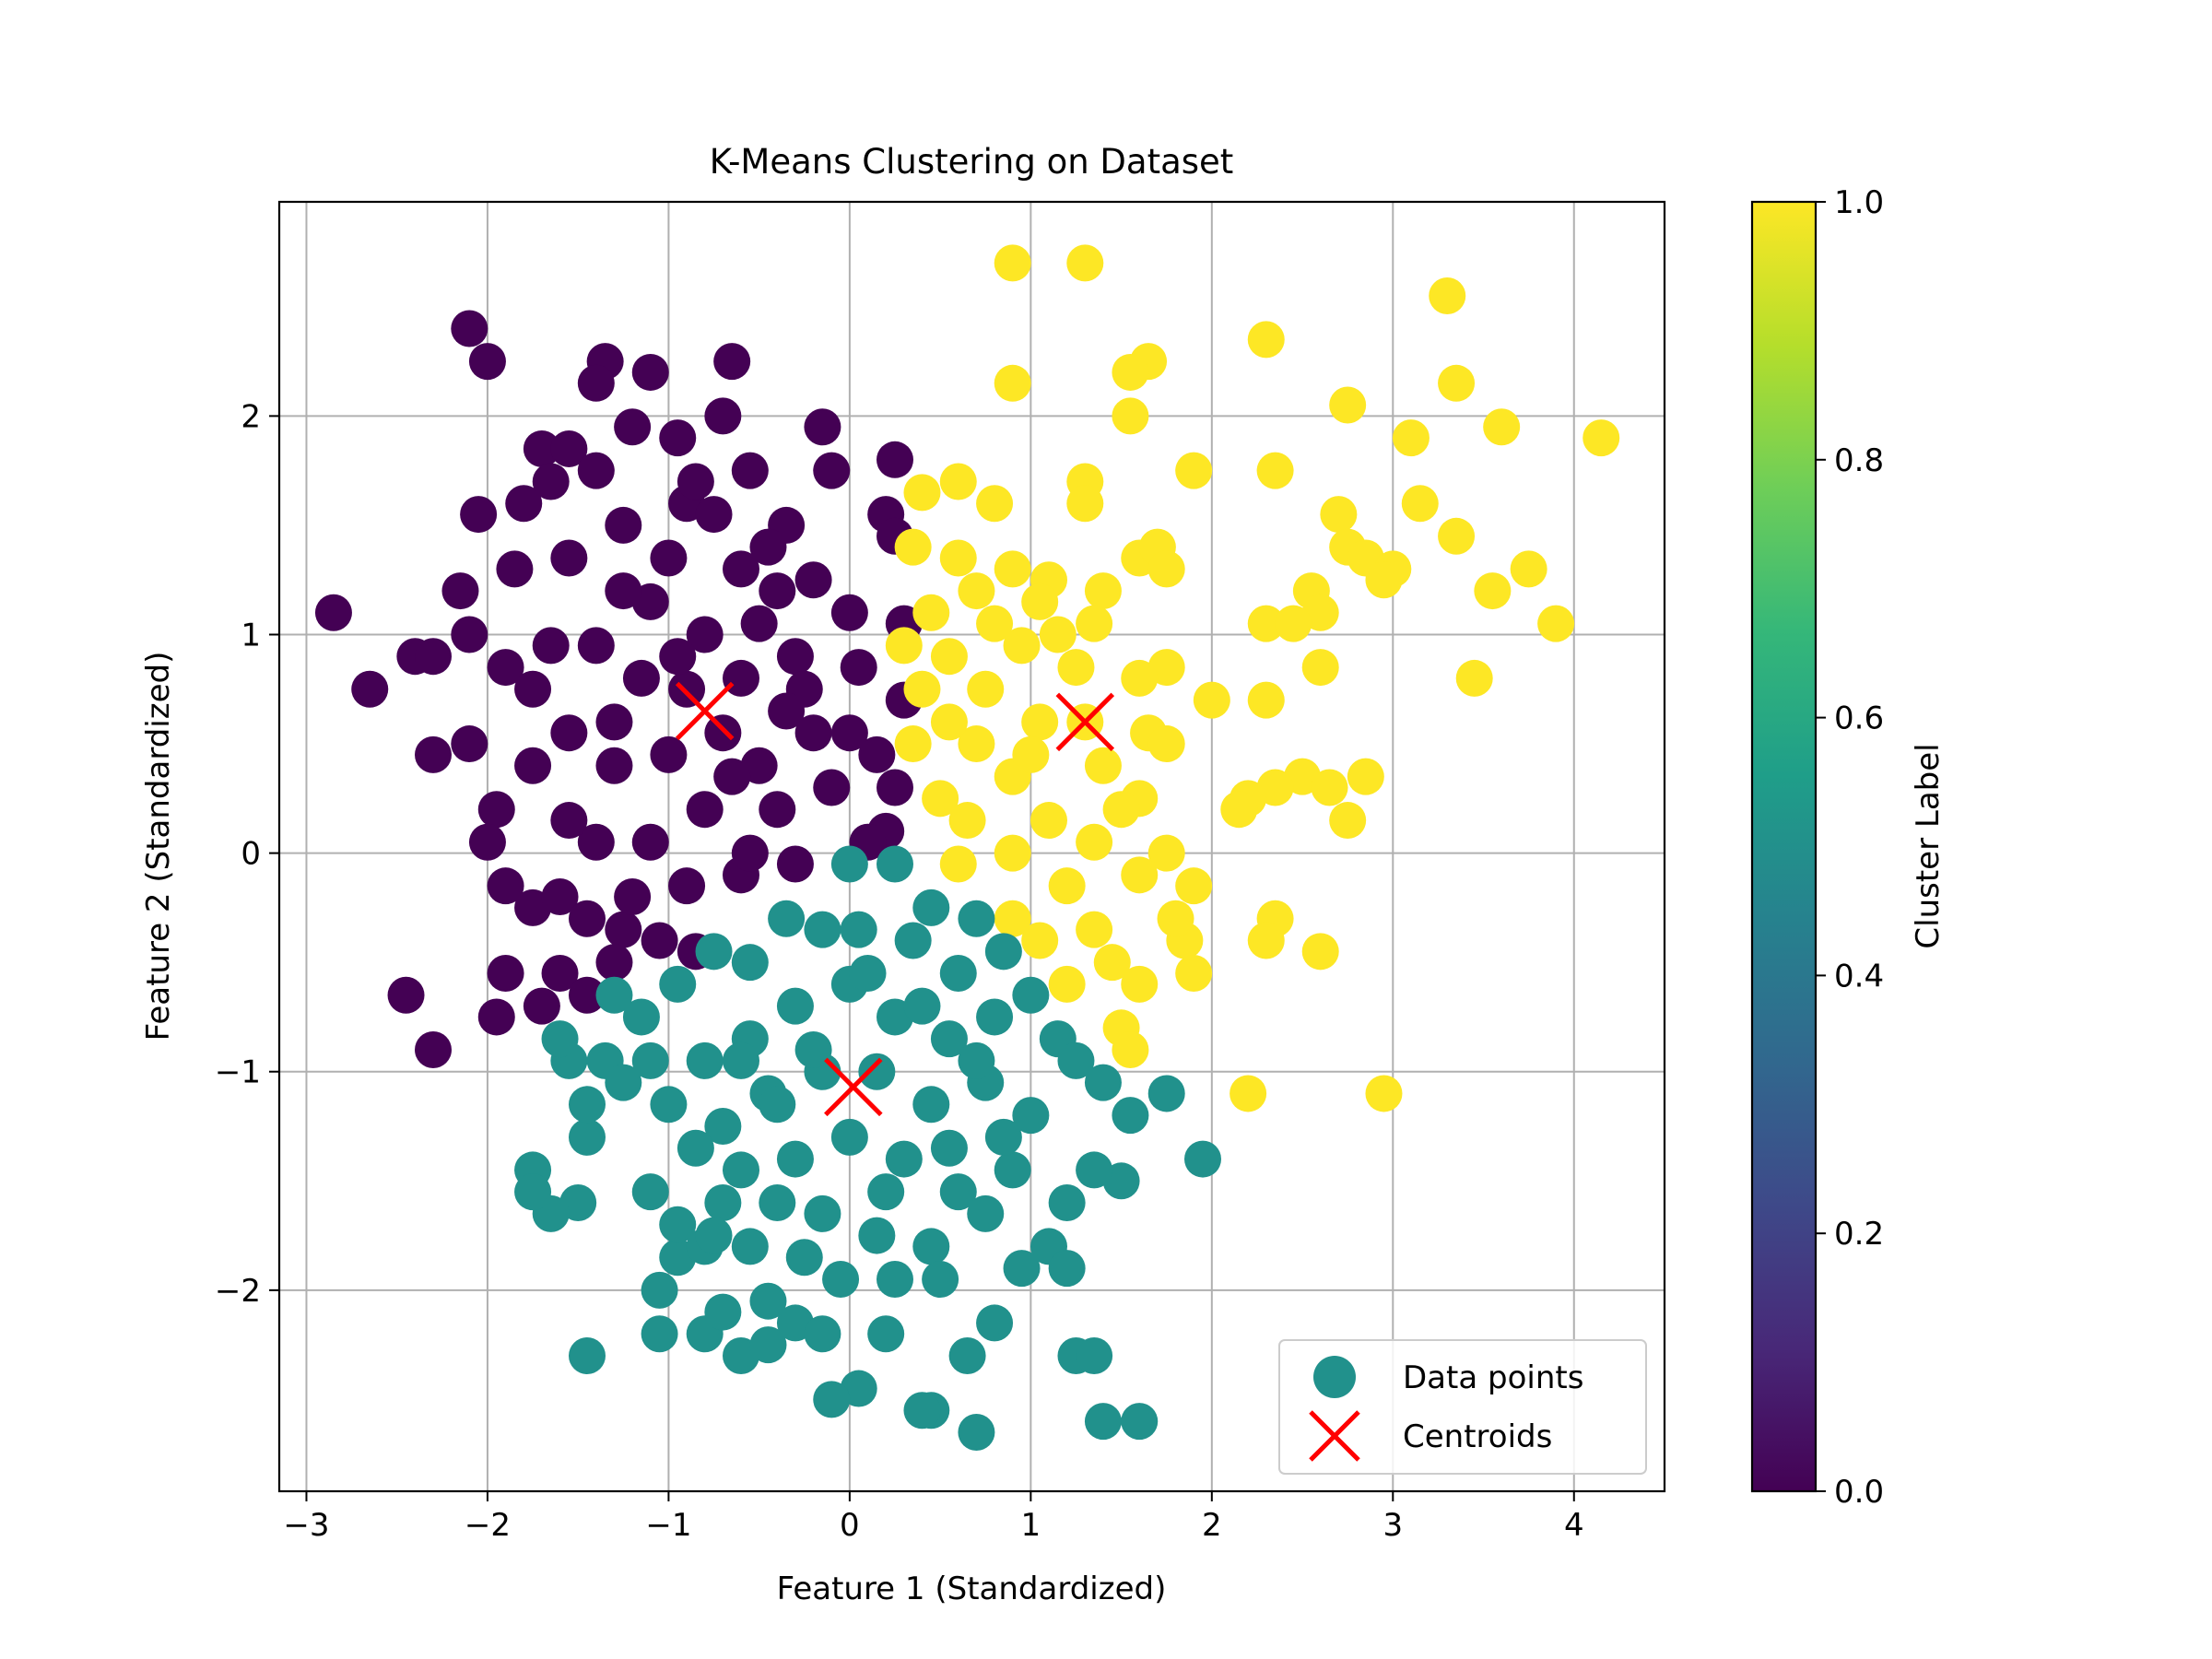  What do you see at coordinates (668, 1525) in the screenshot?
I see `x-tick-label: −1` at bounding box center [668, 1525].